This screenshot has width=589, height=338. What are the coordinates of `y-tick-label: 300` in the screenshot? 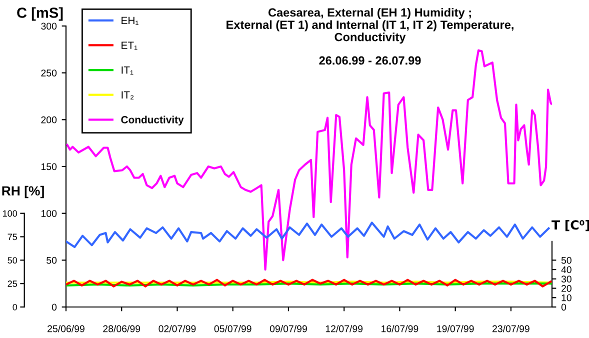 It's located at (49, 26).